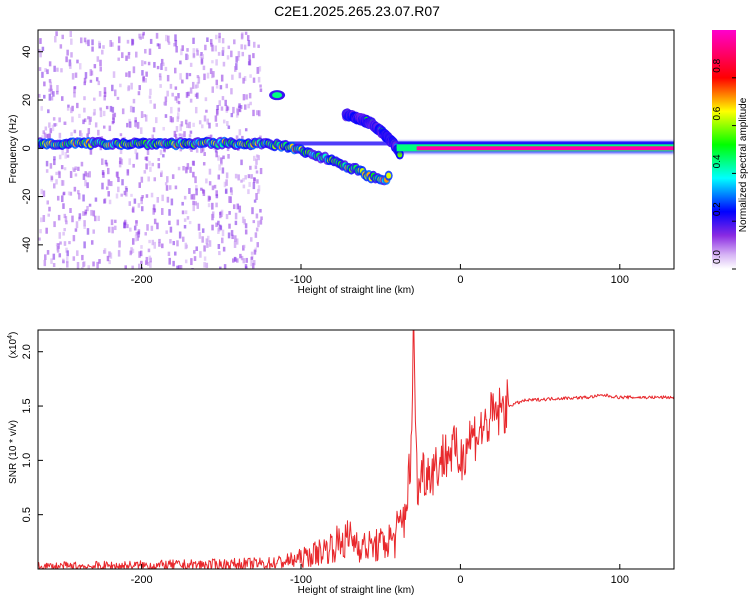  What do you see at coordinates (460, 580) in the screenshot?
I see `snr-x-tick-label: 0` at bounding box center [460, 580].